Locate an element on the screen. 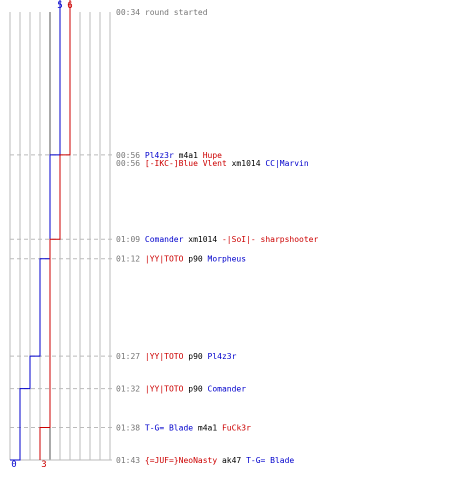 This screenshot has height=500, width=450. event-row: 00:56 [-IKC-]Blue Vlent xm1014 CC|Marvin is located at coordinates (212, 163).